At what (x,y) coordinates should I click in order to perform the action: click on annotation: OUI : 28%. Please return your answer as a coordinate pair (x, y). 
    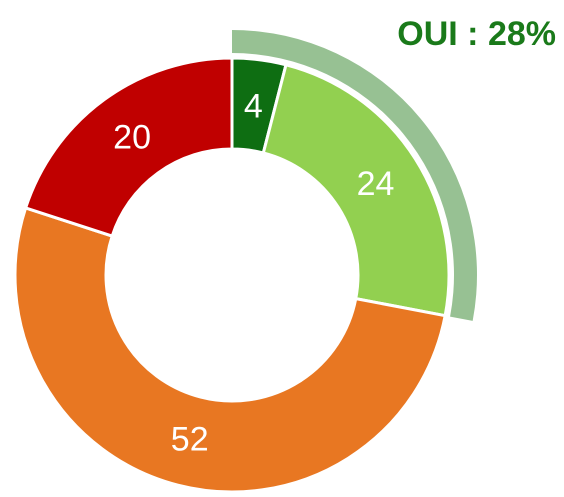
    Looking at the image, I should click on (476, 34).